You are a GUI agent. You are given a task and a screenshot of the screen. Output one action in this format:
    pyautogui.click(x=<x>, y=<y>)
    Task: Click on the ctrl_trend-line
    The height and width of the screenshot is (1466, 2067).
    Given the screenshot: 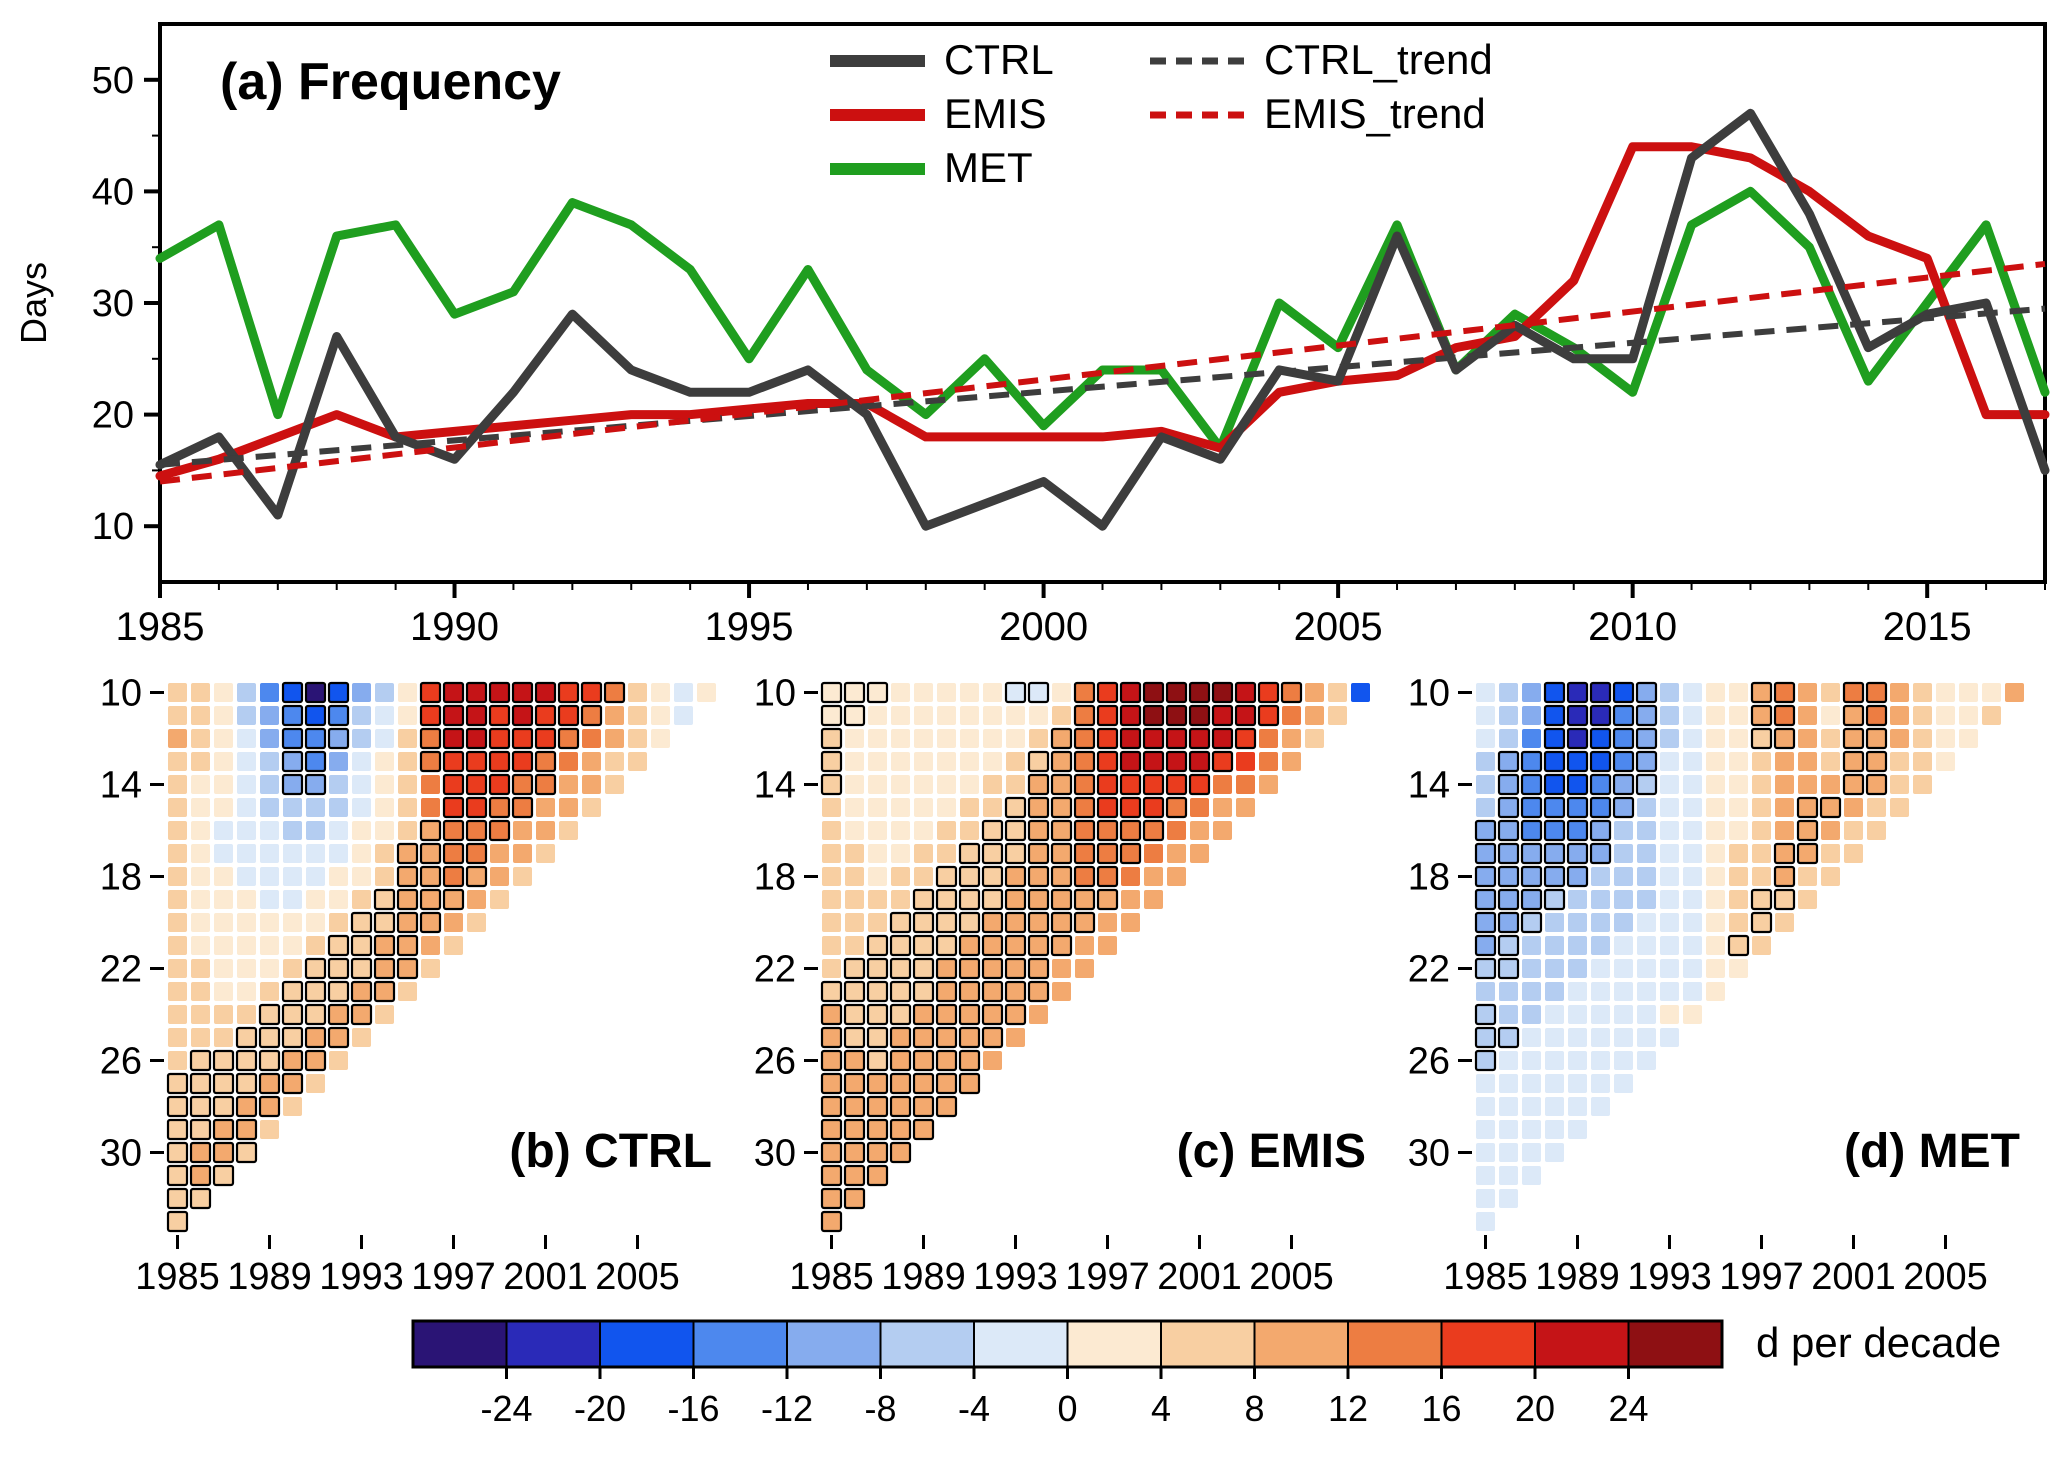 What is the action you would take?
    pyautogui.click(x=1102, y=386)
    